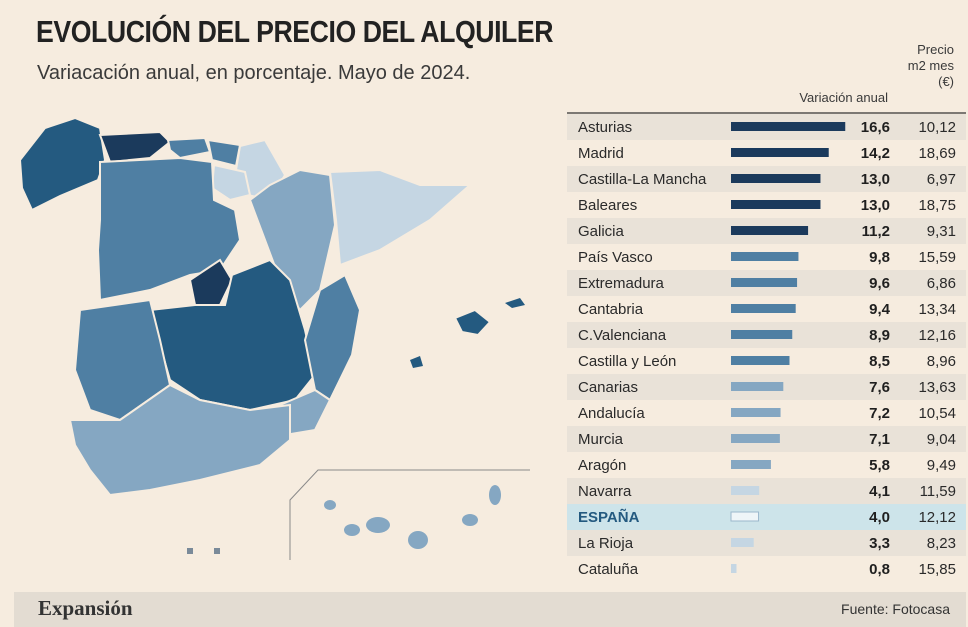 The height and width of the screenshot is (627, 968). Describe the element at coordinates (937, 127) in the screenshot. I see `price-label: 10,12` at that location.